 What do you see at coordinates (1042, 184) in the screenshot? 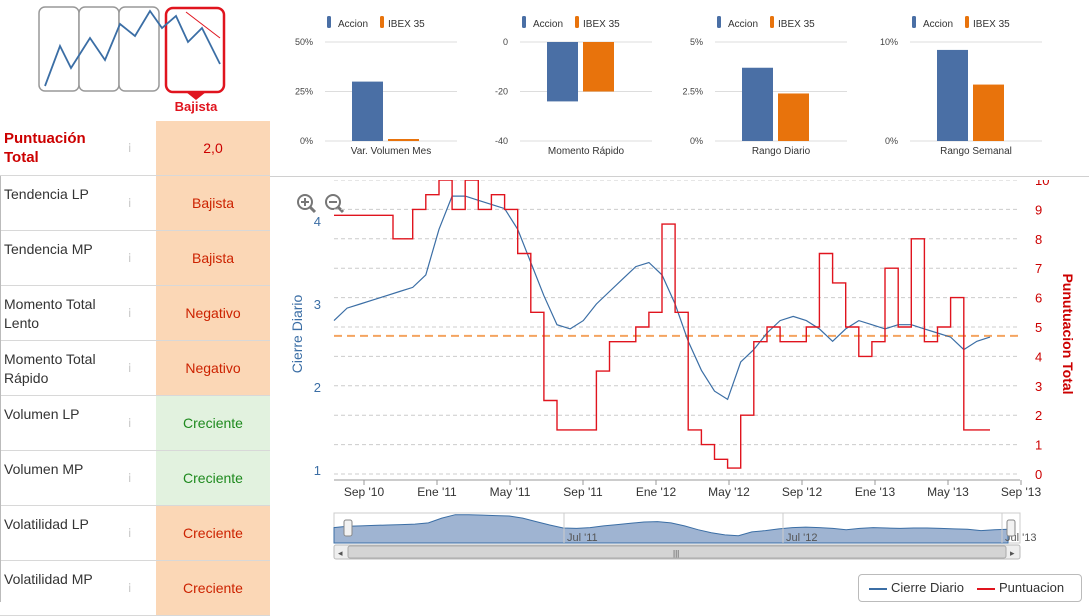
I see `y2-tick-label: 10` at bounding box center [1042, 184].